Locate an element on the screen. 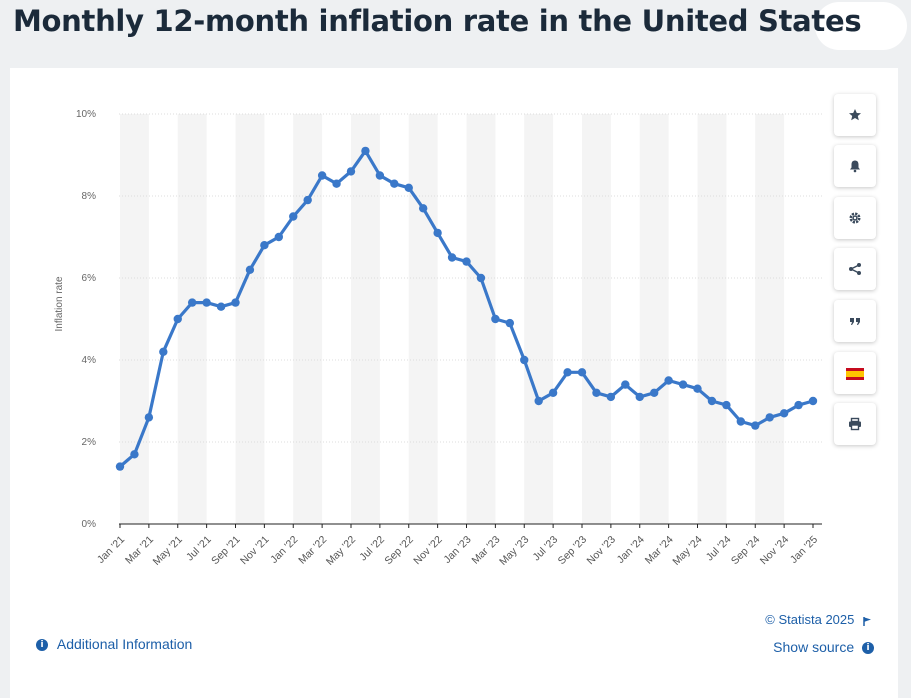 This screenshot has width=911, height=698. x-tick-label: Jan '21 is located at coordinates (111, 550).